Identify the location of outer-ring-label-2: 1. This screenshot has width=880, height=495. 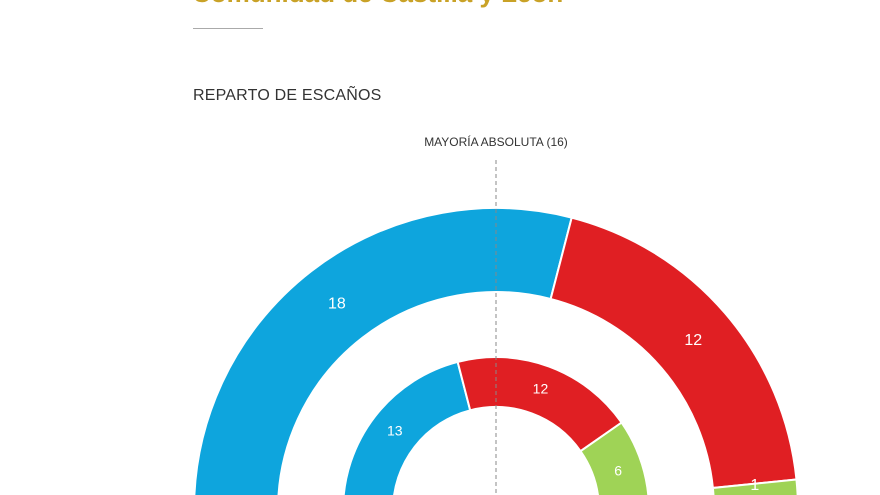
(754, 485).